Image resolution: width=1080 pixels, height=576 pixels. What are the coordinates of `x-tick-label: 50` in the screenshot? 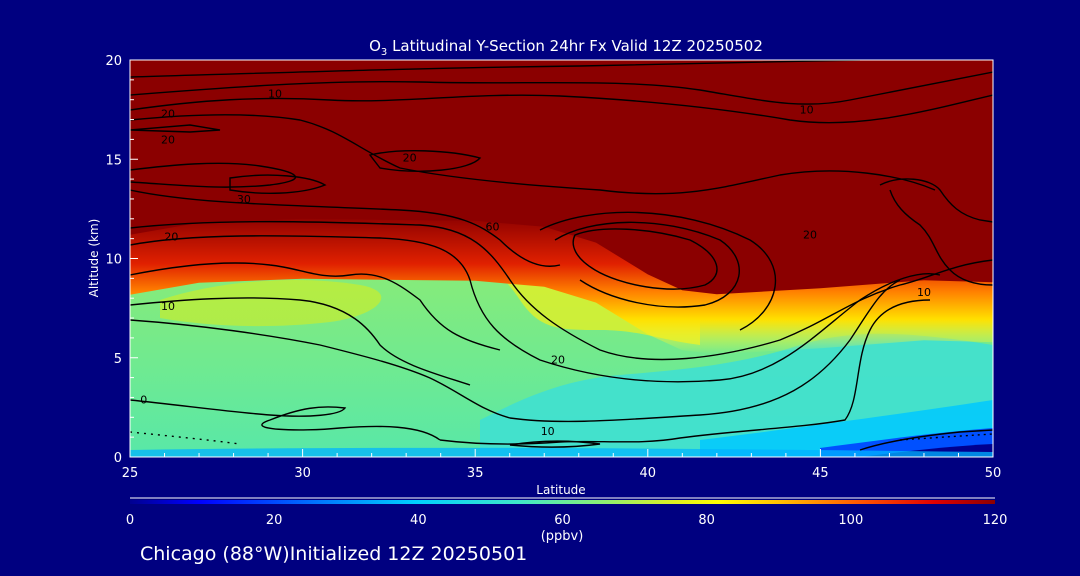 It's located at (993, 473).